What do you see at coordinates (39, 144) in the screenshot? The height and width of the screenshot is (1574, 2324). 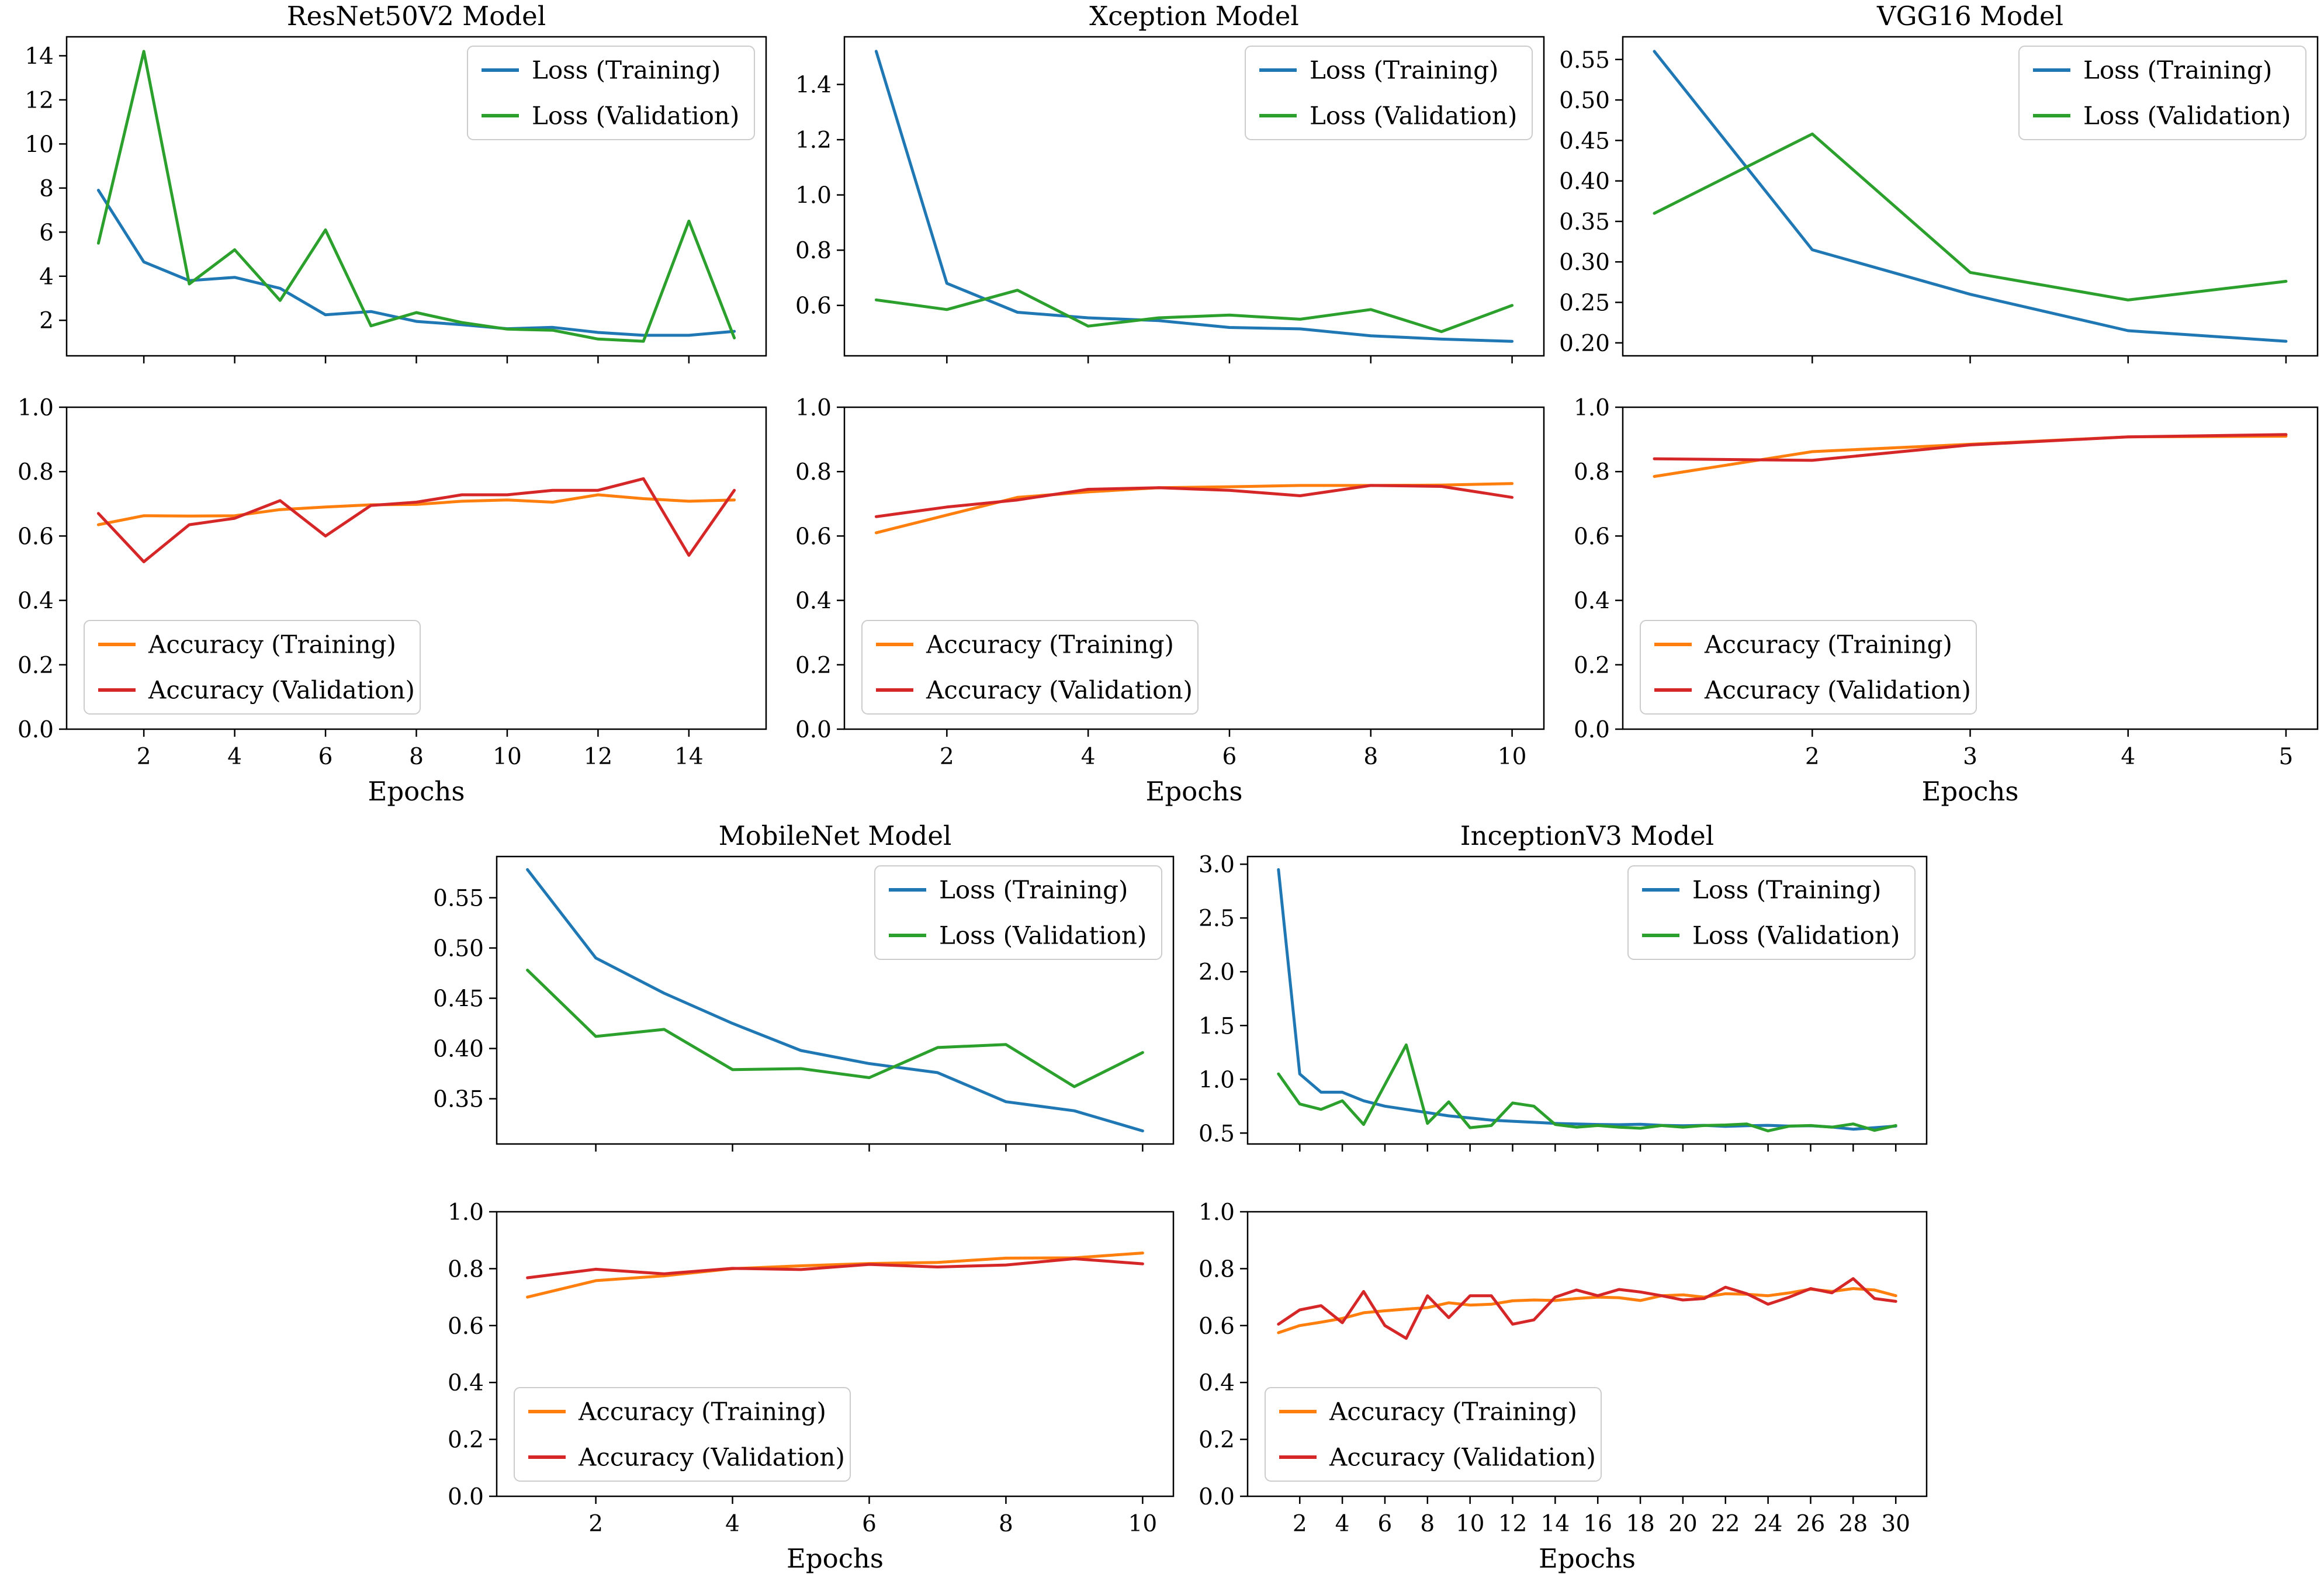 I see `y-tick-label: 10` at bounding box center [39, 144].